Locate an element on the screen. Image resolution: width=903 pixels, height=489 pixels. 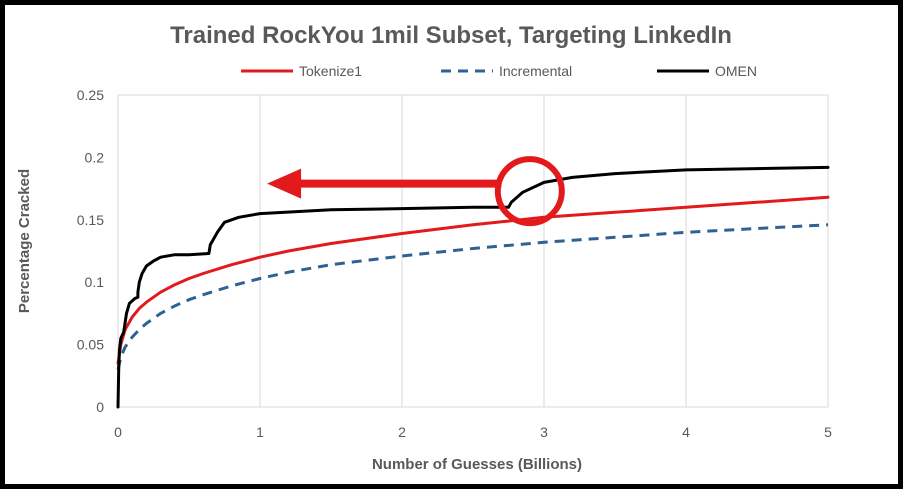
x-tick-label: 4 is located at coordinates (686, 432).